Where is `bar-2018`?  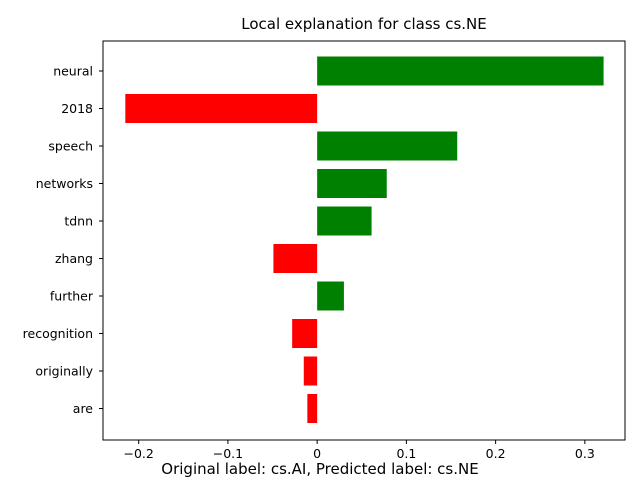 bar-2018 is located at coordinates (221, 108).